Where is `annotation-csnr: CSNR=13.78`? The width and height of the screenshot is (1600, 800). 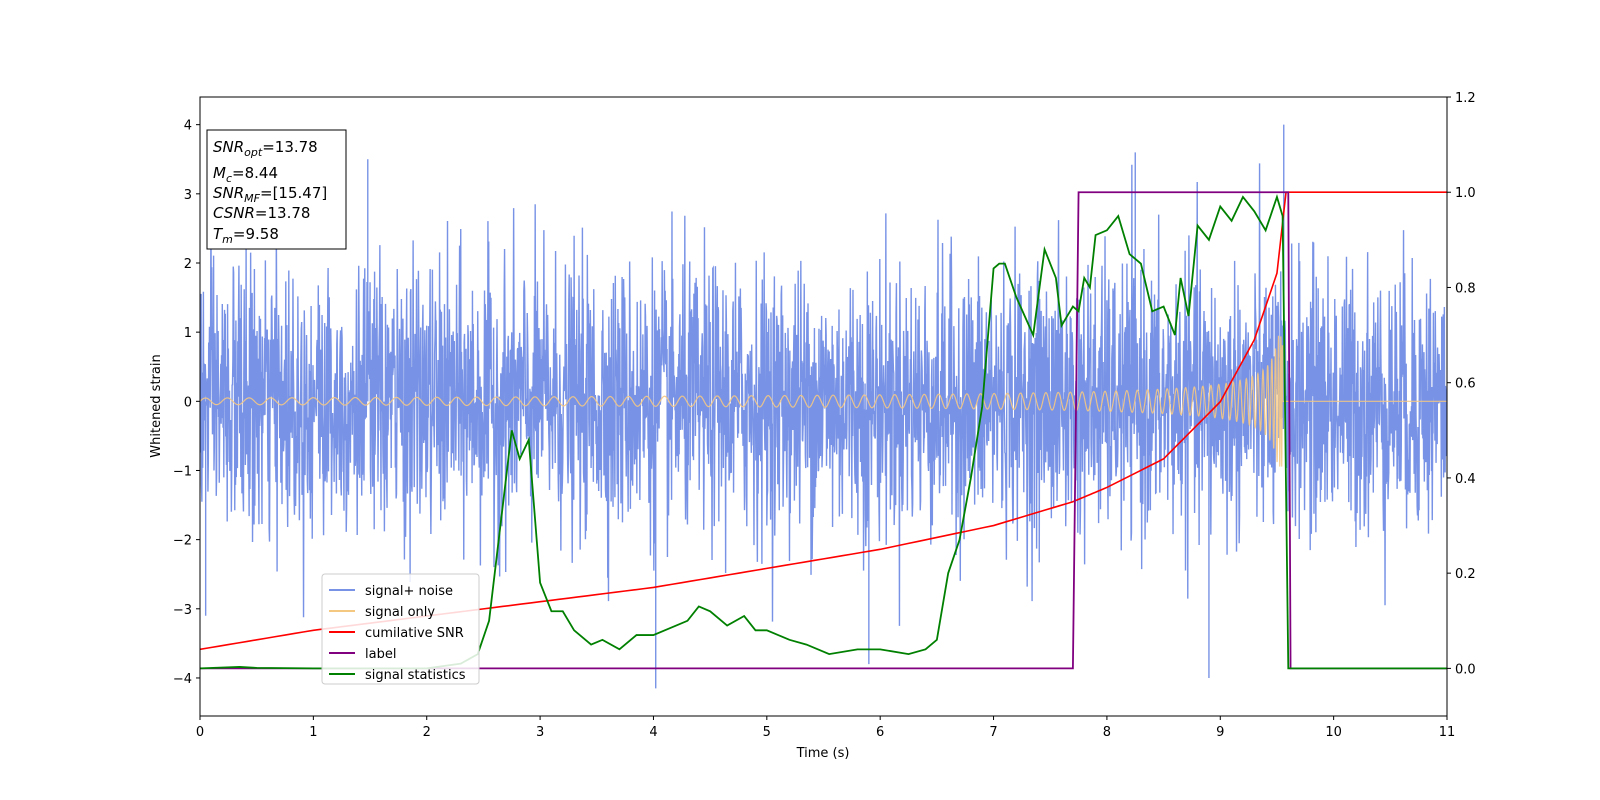
annotation-csnr: CSNR=13.78 is located at coordinates (261, 213).